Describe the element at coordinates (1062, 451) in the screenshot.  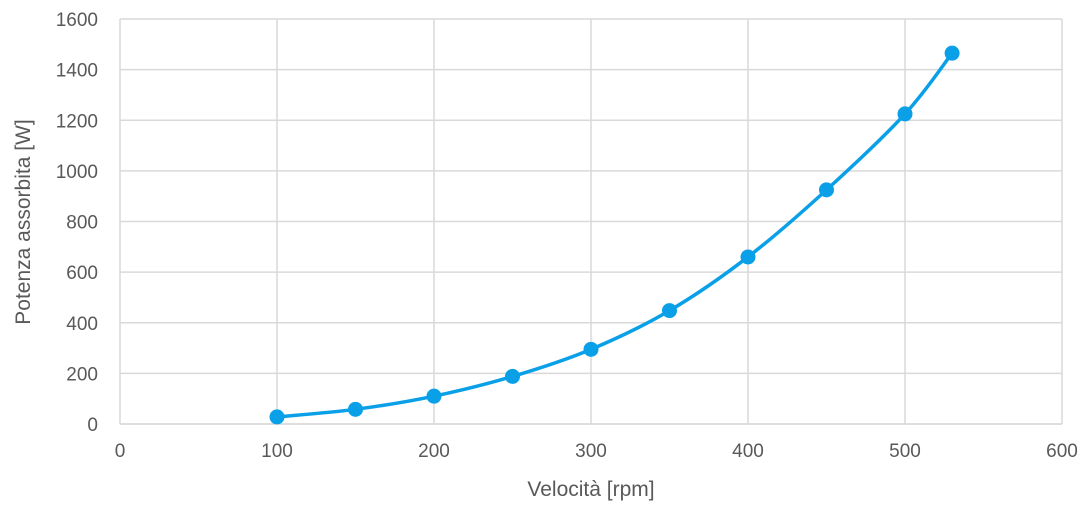
I see `x-tick-label: 600` at that location.